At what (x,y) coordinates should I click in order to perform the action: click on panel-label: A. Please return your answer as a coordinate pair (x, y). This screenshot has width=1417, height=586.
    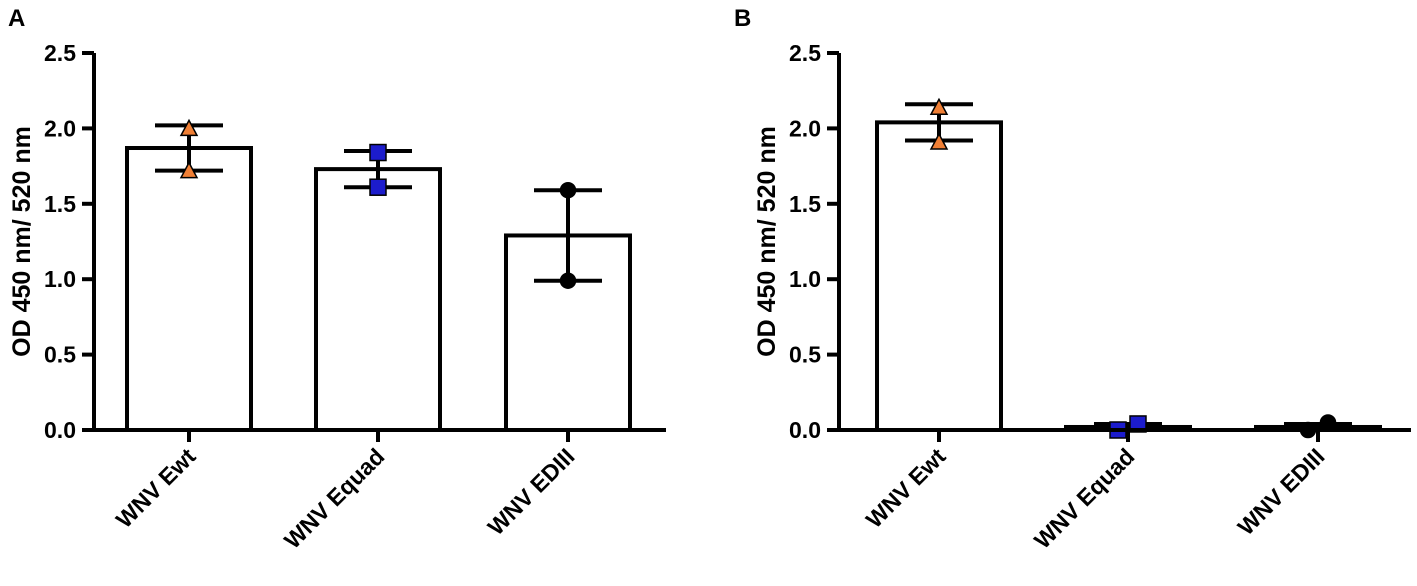
    Looking at the image, I should click on (16, 18).